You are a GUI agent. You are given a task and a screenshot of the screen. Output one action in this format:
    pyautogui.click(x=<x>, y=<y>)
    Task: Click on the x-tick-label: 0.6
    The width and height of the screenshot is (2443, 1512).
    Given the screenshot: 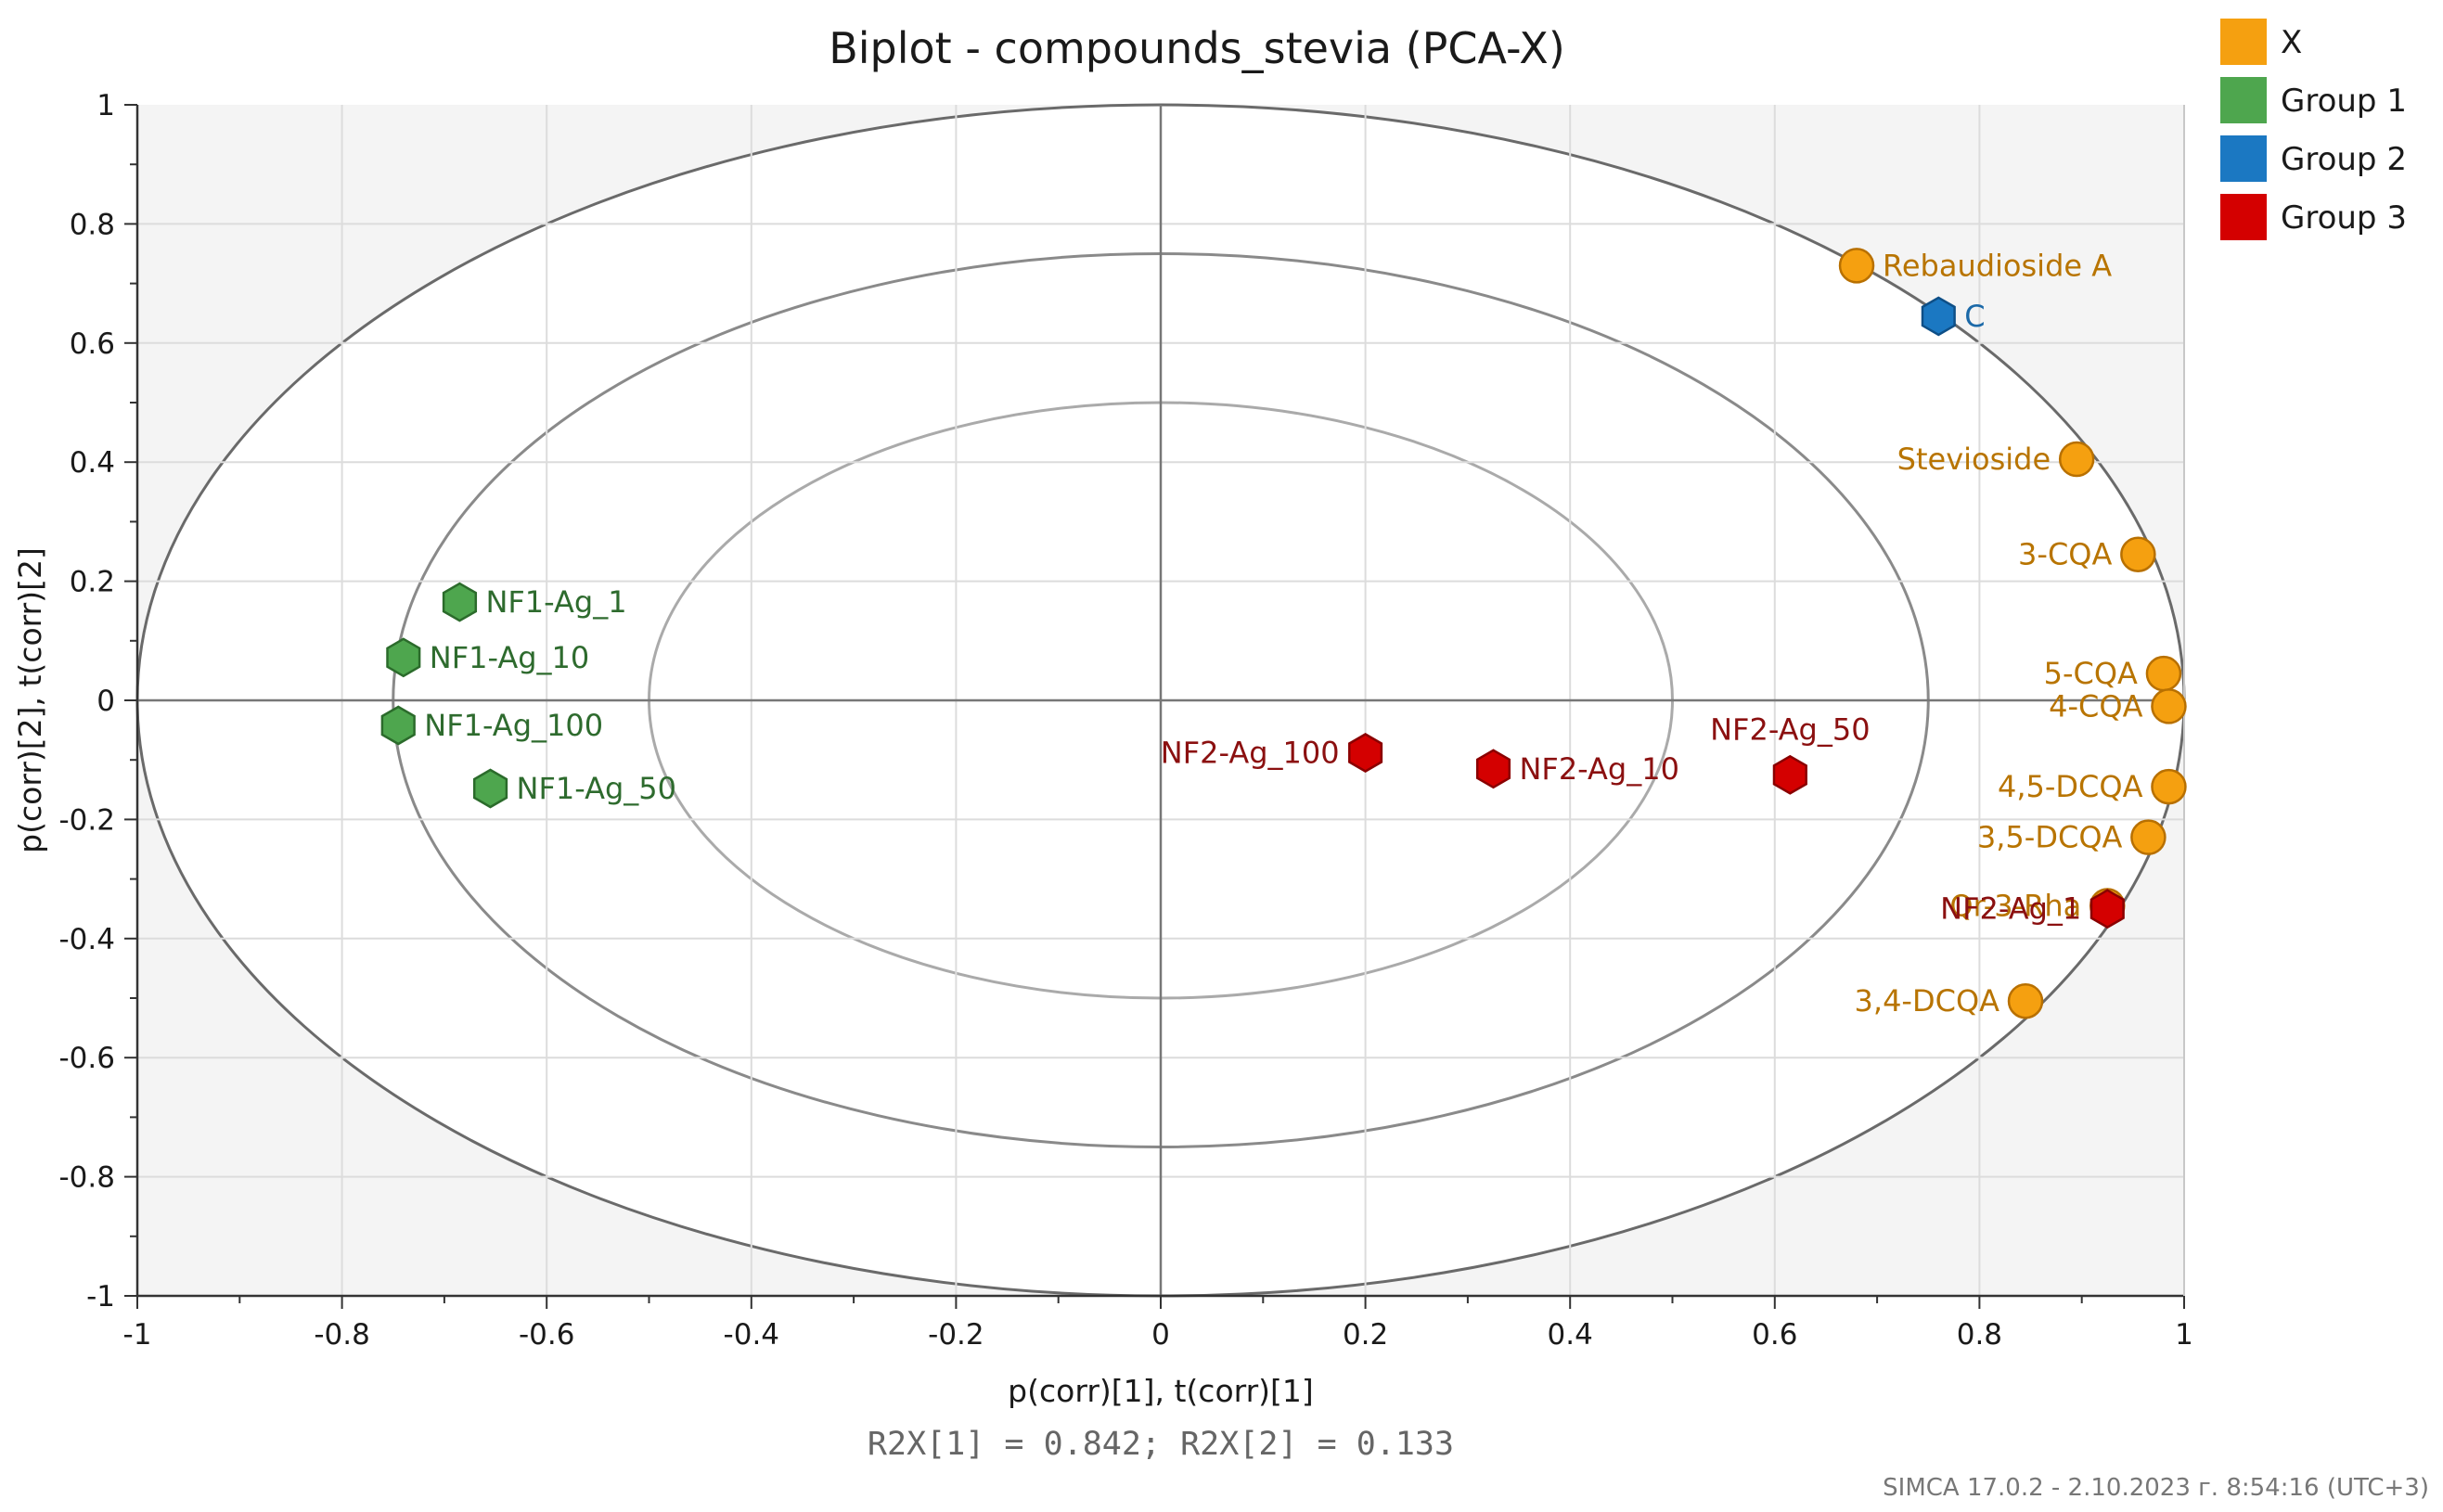 What is the action you would take?
    pyautogui.click(x=1775, y=1335)
    